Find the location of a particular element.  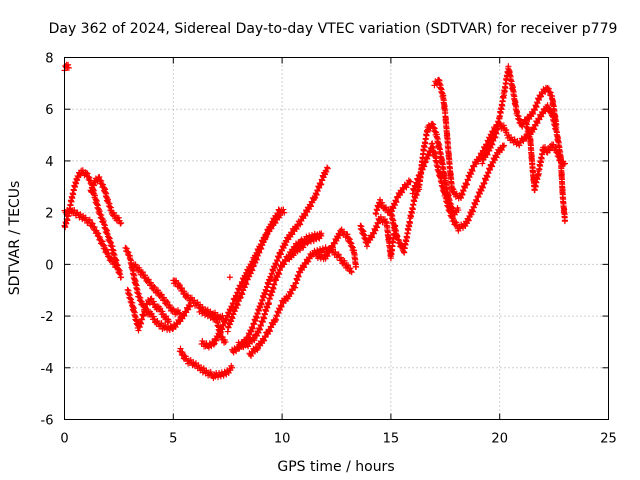

y-tick-label: 4 is located at coordinates (49, 162).